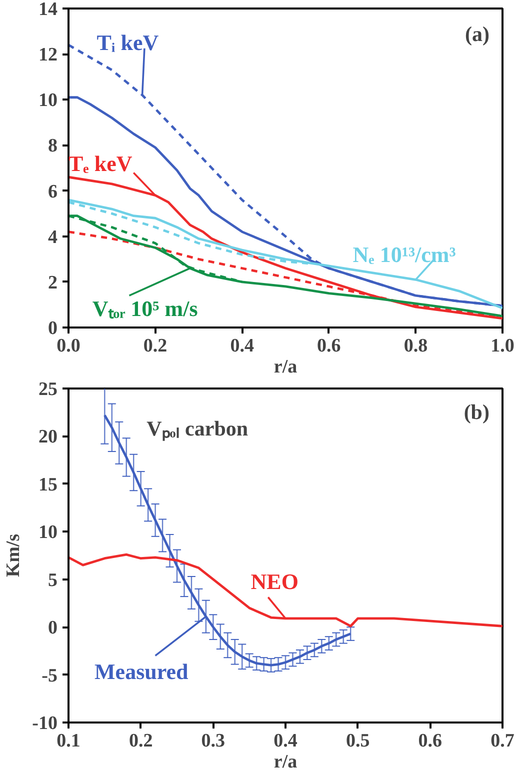 This screenshot has height=784, width=531. What do you see at coordinates (48, 389) in the screenshot?
I see `y-tick-label: 25` at bounding box center [48, 389].